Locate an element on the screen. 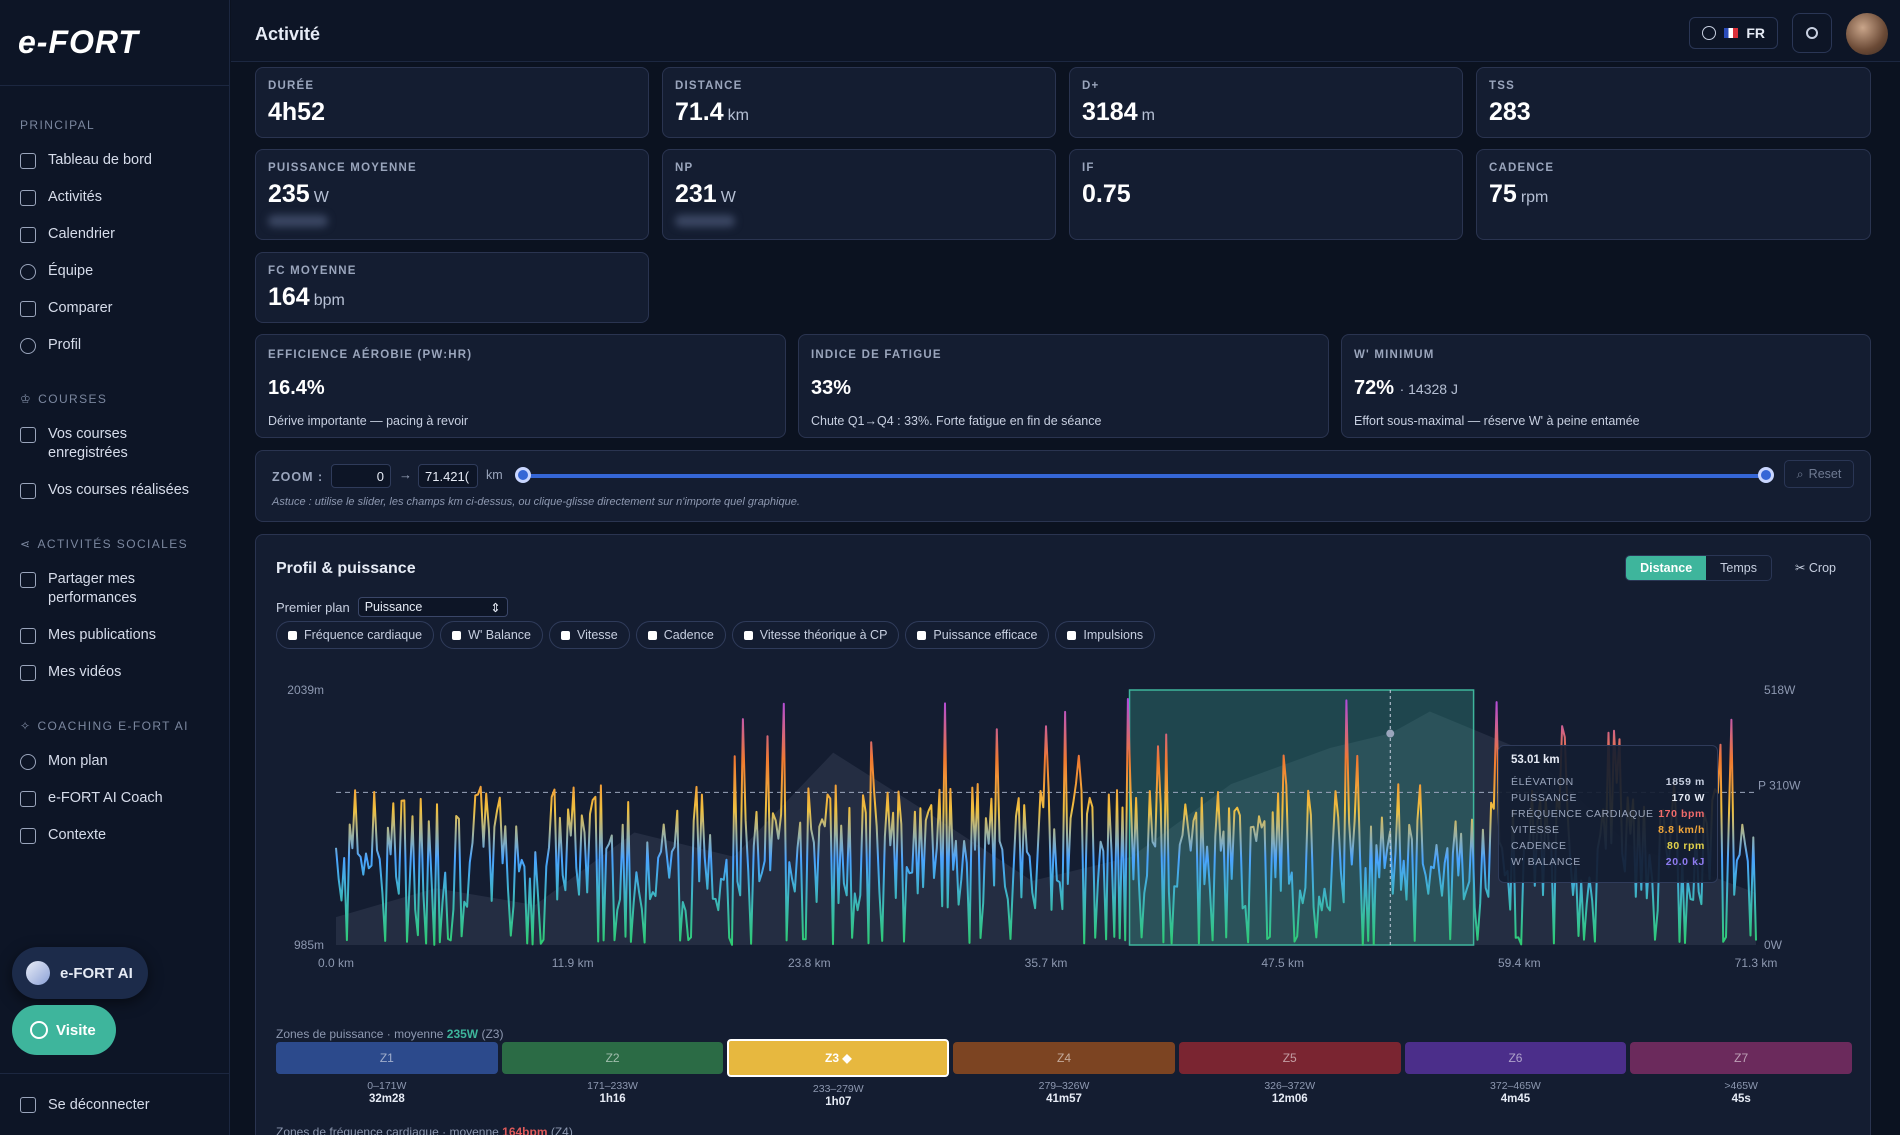 Image resolution: width=1900 pixels, height=1135 pixels. nav-ai-coach: e-FORT AI Coach is located at coordinates (114, 798).